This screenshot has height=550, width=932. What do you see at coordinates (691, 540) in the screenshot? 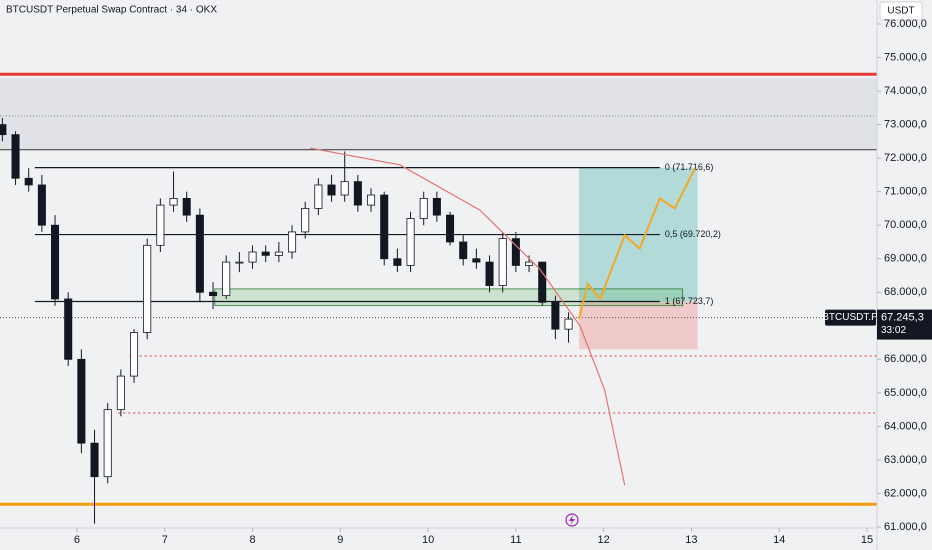
I see `x-tick-label: 13` at bounding box center [691, 540].